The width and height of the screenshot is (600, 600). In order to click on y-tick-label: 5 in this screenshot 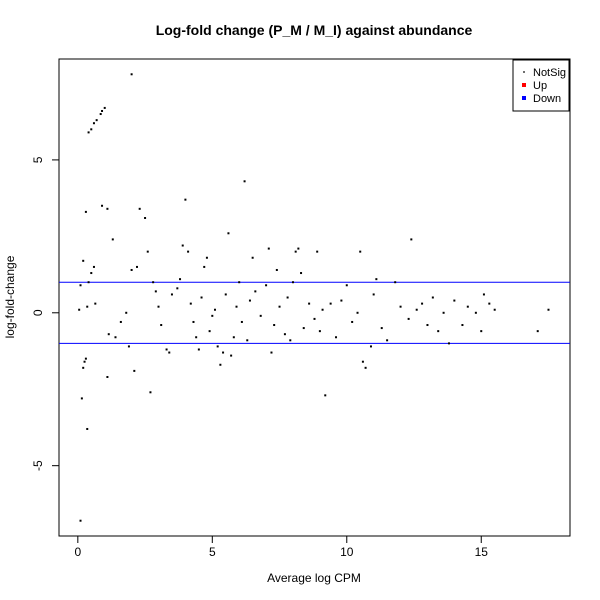, I will do `click(38, 159)`.